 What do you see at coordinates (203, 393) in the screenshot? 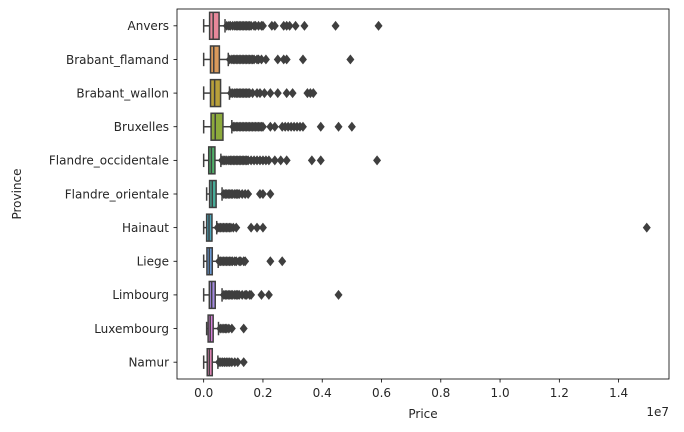
I see `x-tick-label: 0.0` at bounding box center [203, 393].